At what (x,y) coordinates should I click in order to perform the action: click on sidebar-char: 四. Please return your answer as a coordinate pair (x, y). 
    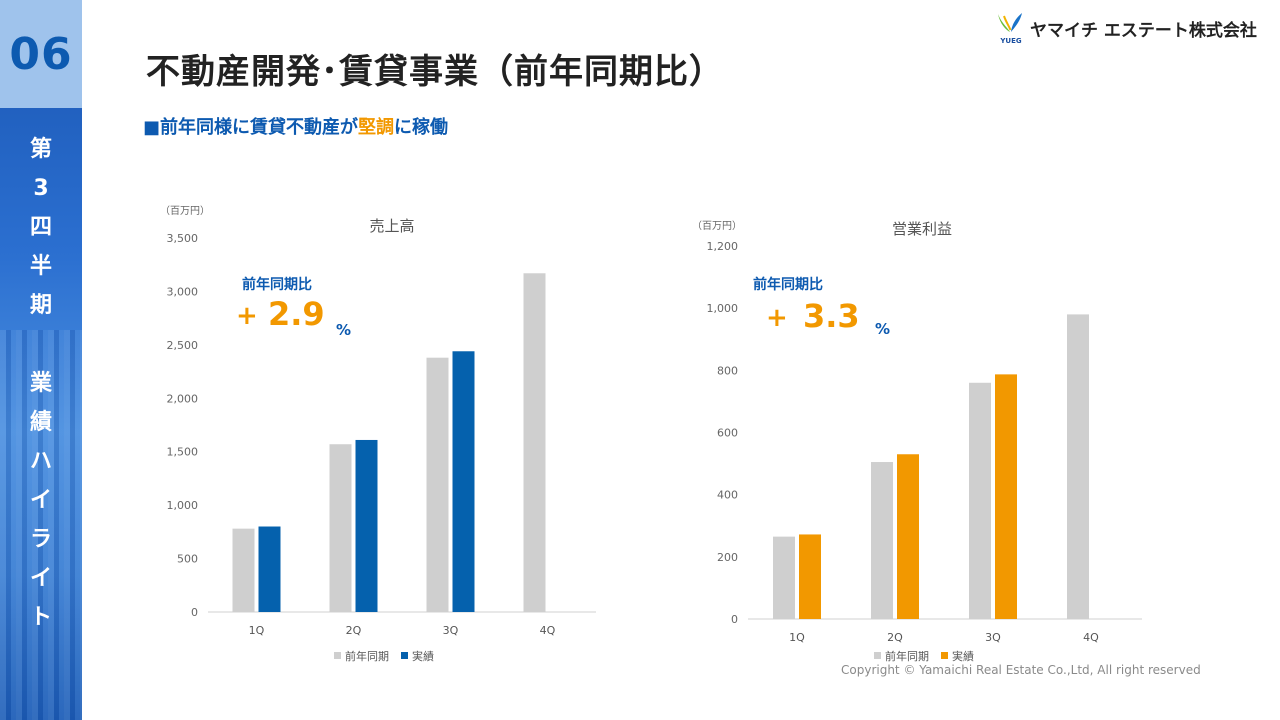
    Looking at the image, I should click on (40, 227).